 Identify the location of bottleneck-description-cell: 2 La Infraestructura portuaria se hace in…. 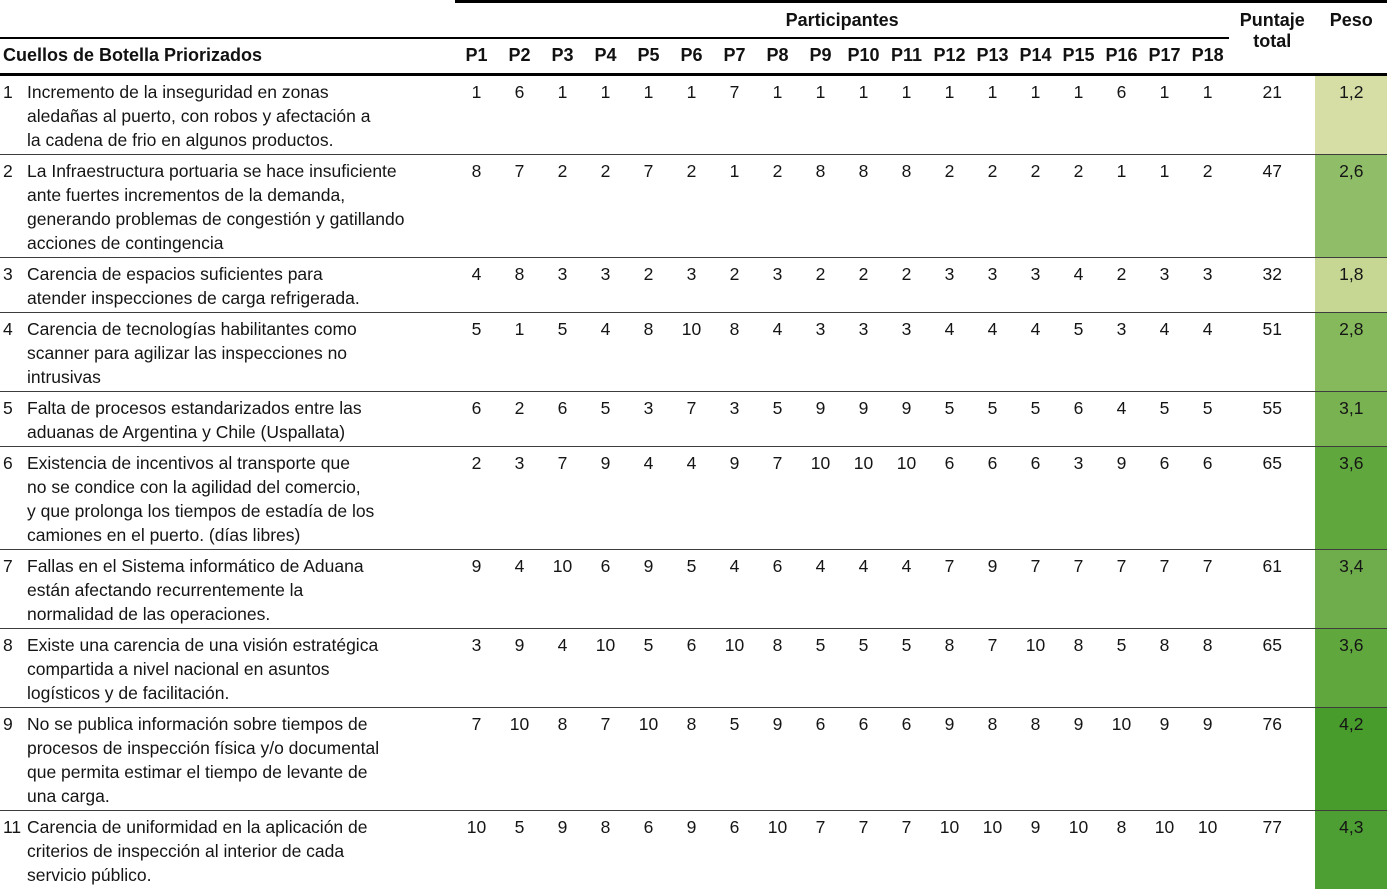
(227, 206).